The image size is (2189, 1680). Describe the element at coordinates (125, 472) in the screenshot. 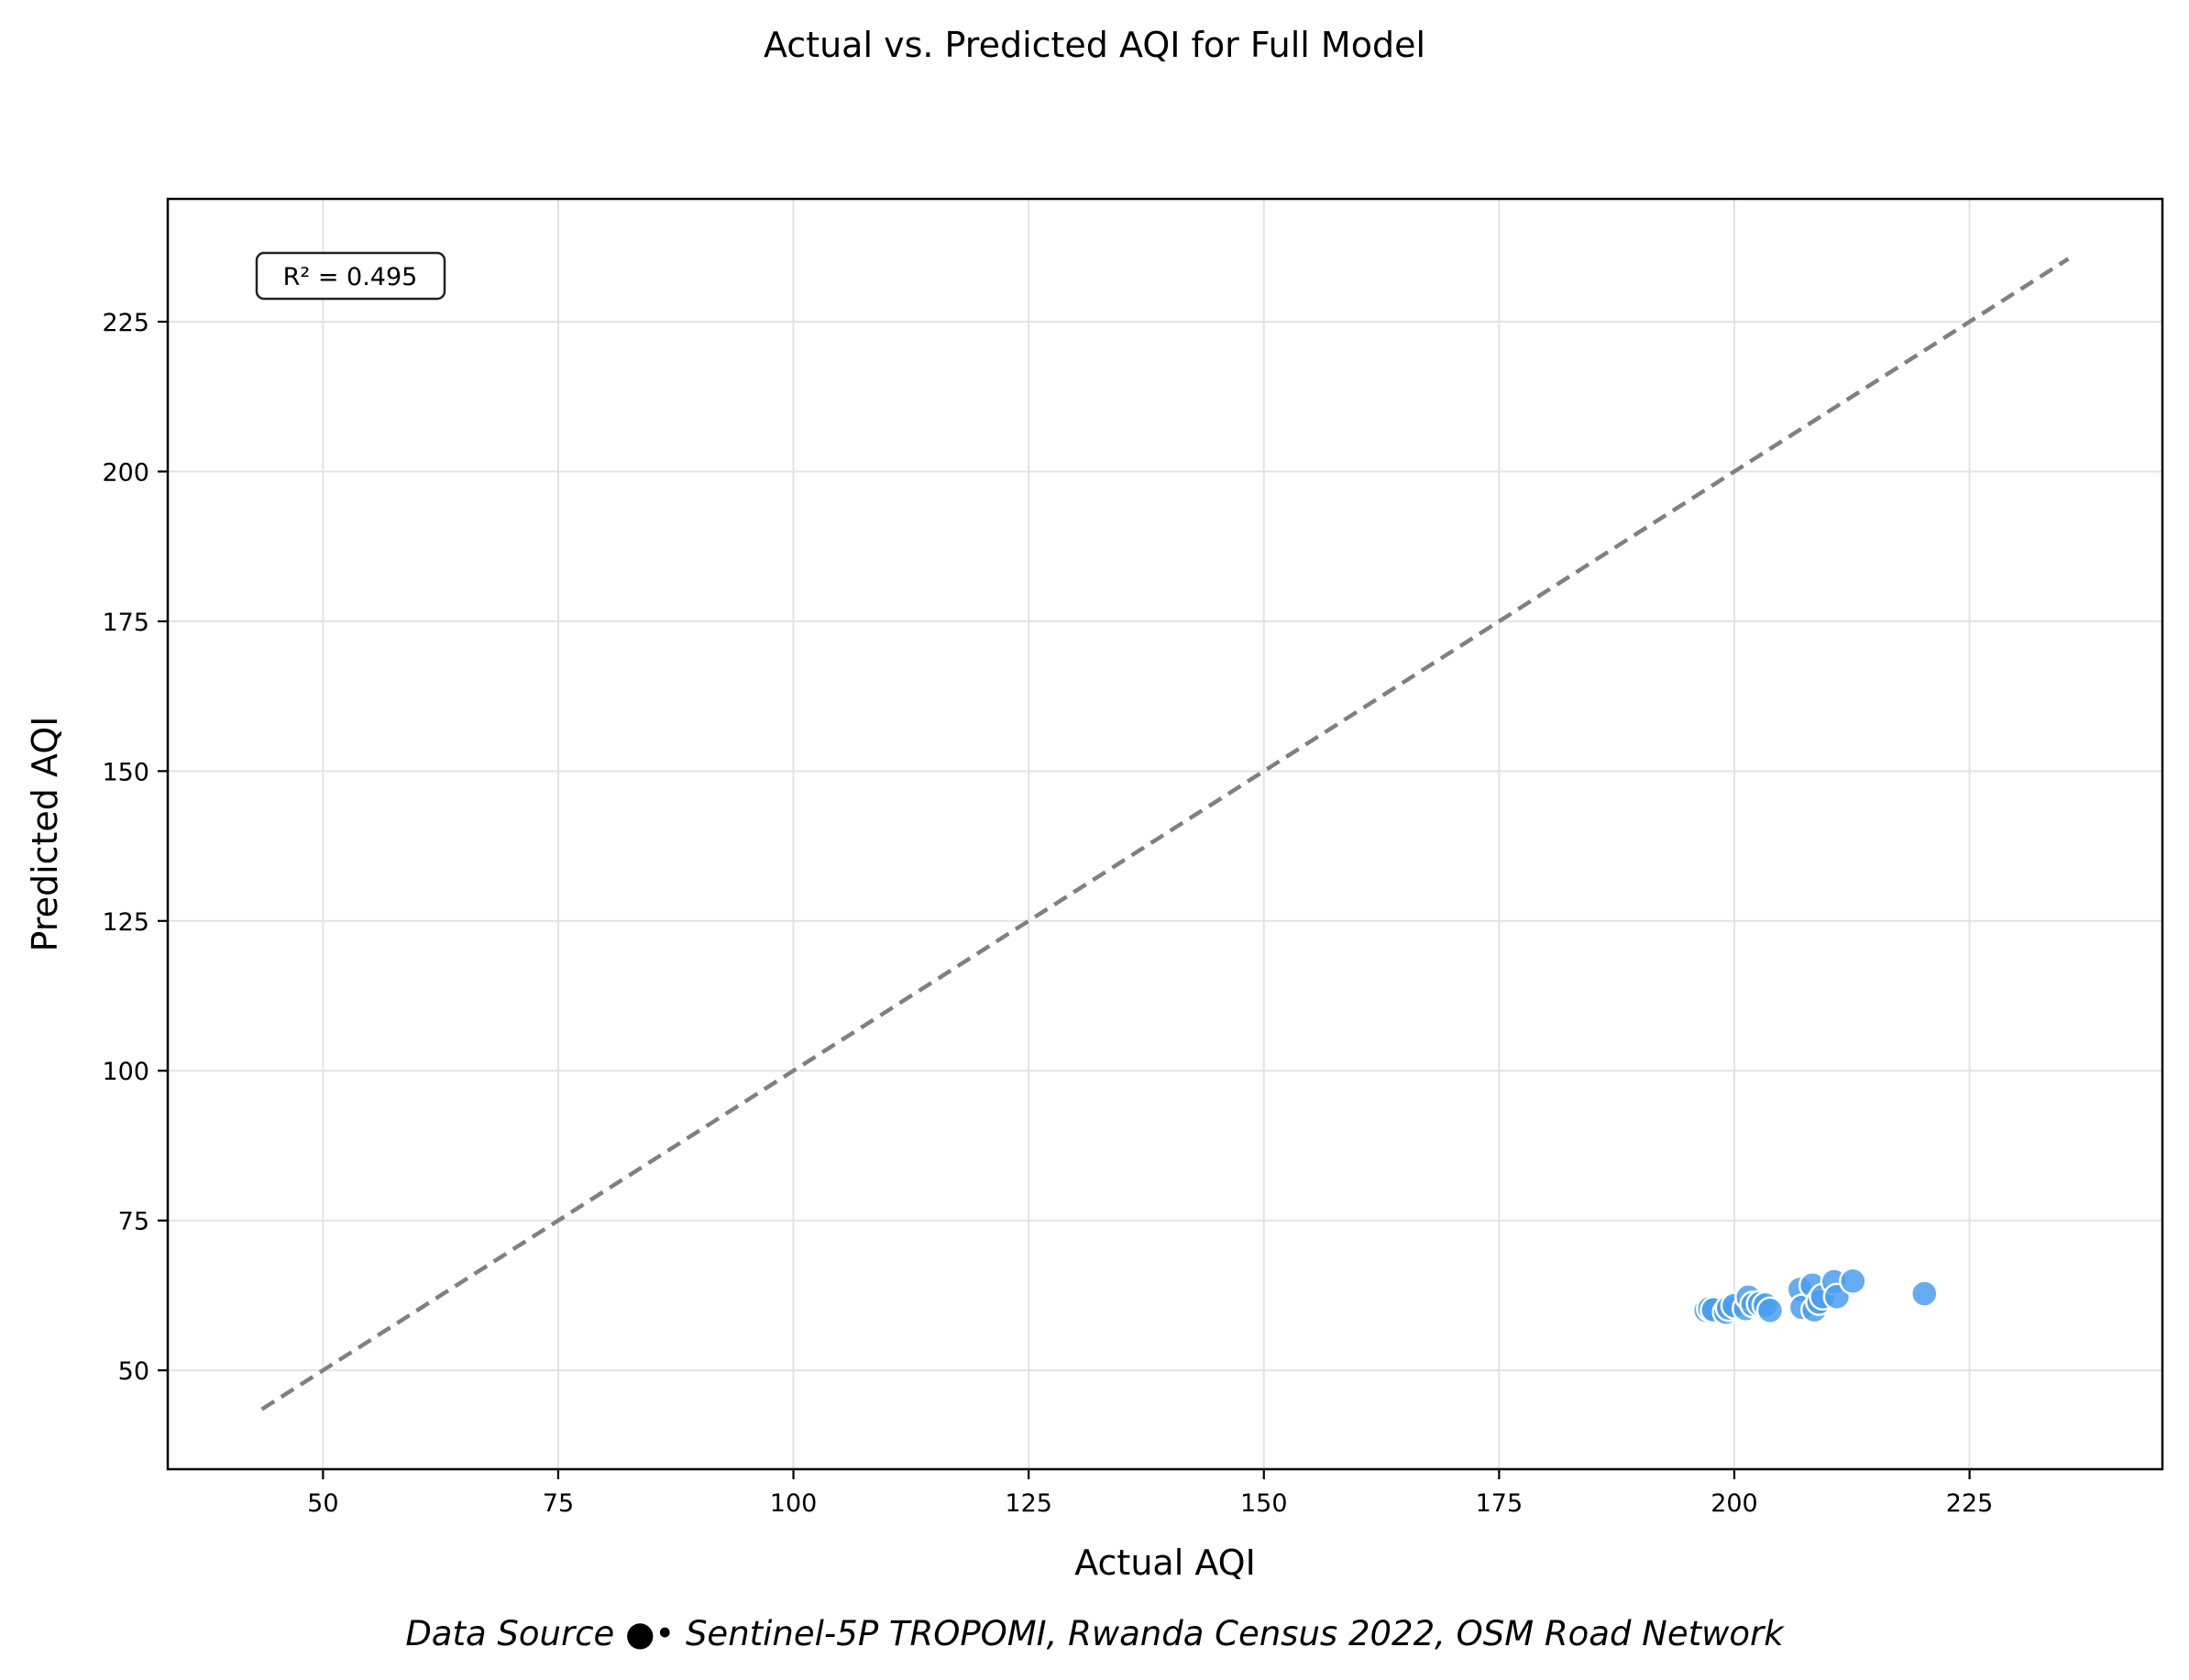

I see `y-tick-label: 200` at that location.